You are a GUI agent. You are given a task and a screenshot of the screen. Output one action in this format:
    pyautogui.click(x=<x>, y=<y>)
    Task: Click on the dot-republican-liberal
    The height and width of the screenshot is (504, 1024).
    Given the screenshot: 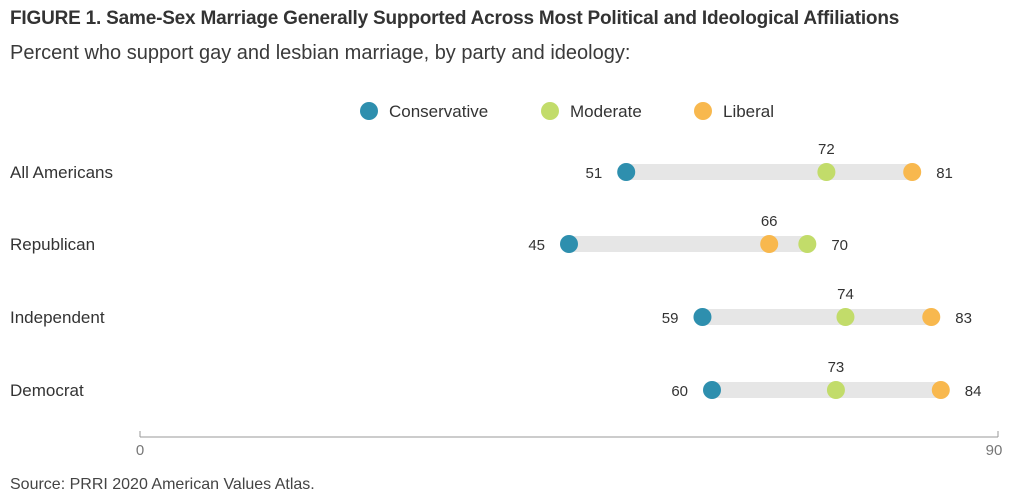 What is the action you would take?
    pyautogui.click(x=769, y=244)
    